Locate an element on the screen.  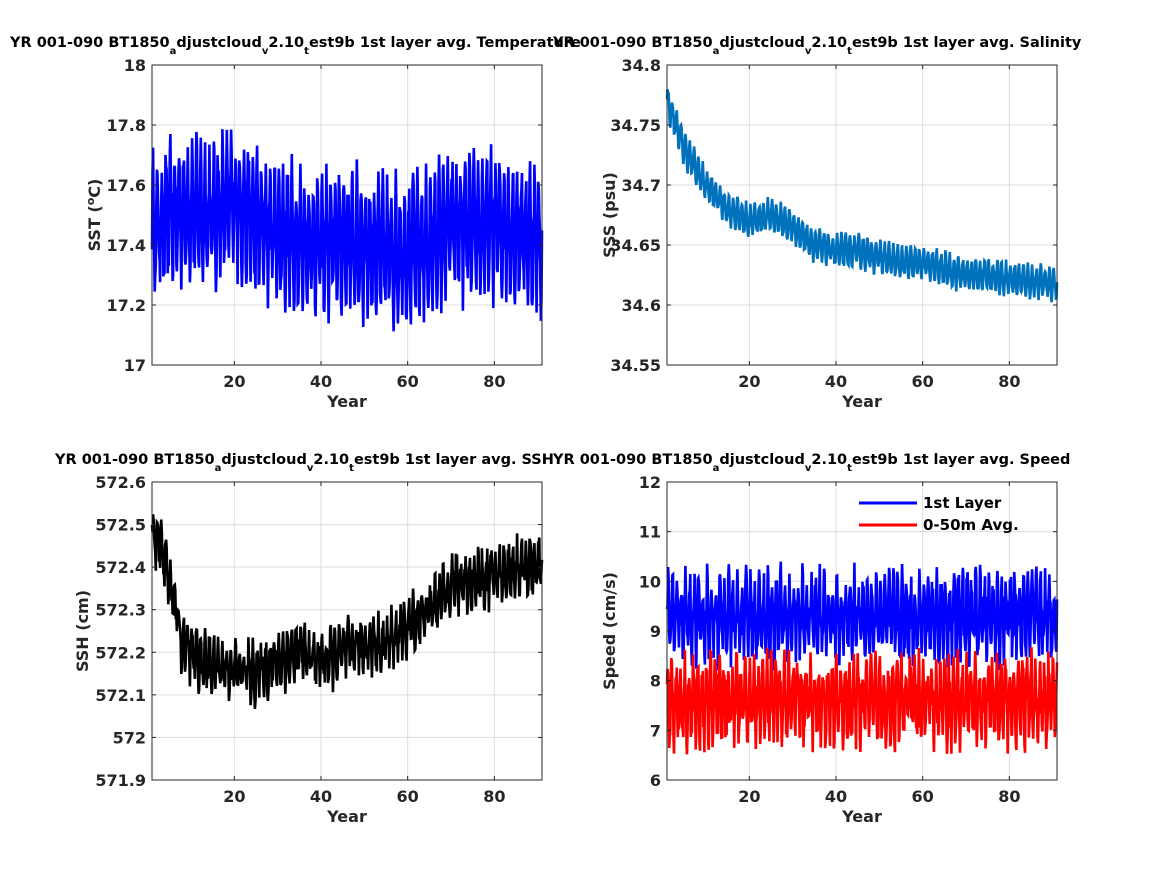
y-tick-label: 10 is located at coordinates (650, 581).